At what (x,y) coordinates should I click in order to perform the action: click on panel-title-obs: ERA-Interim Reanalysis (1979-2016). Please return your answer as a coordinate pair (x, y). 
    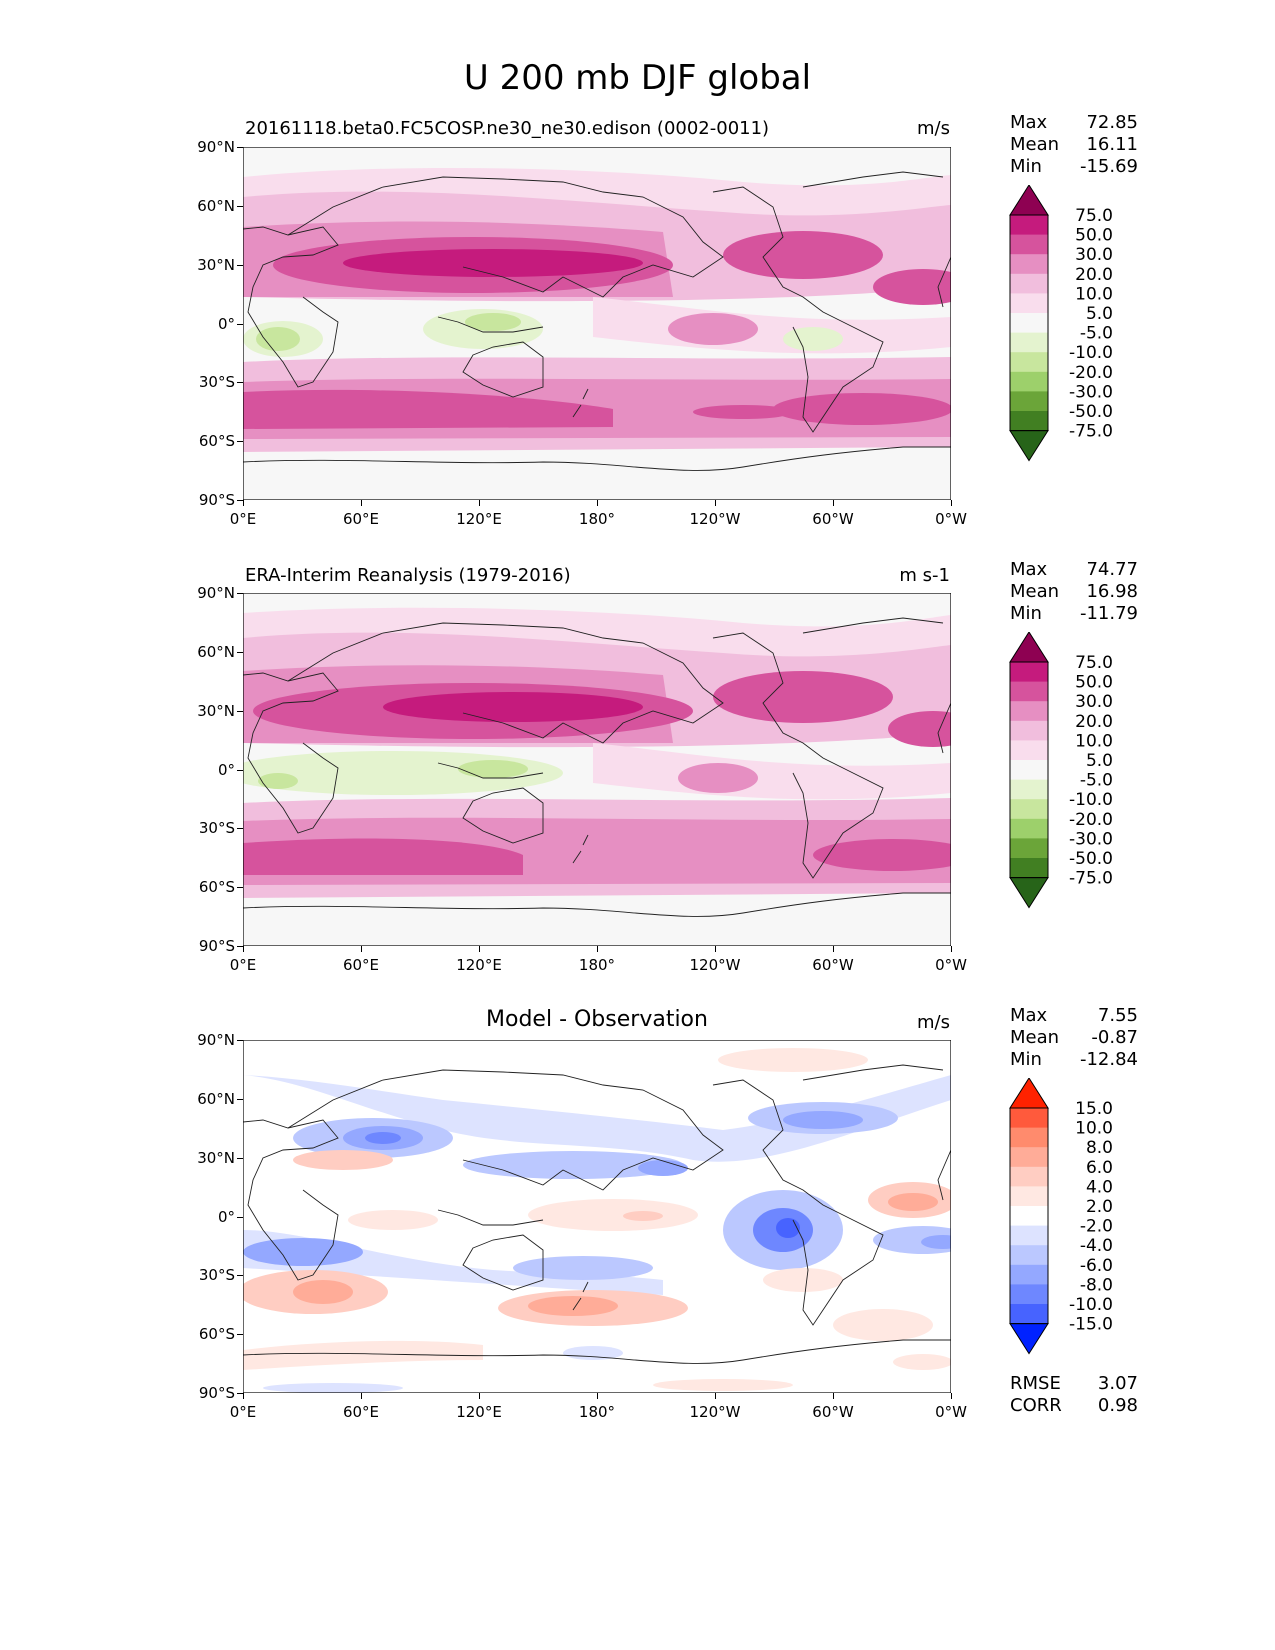
    Looking at the image, I should click on (408, 575).